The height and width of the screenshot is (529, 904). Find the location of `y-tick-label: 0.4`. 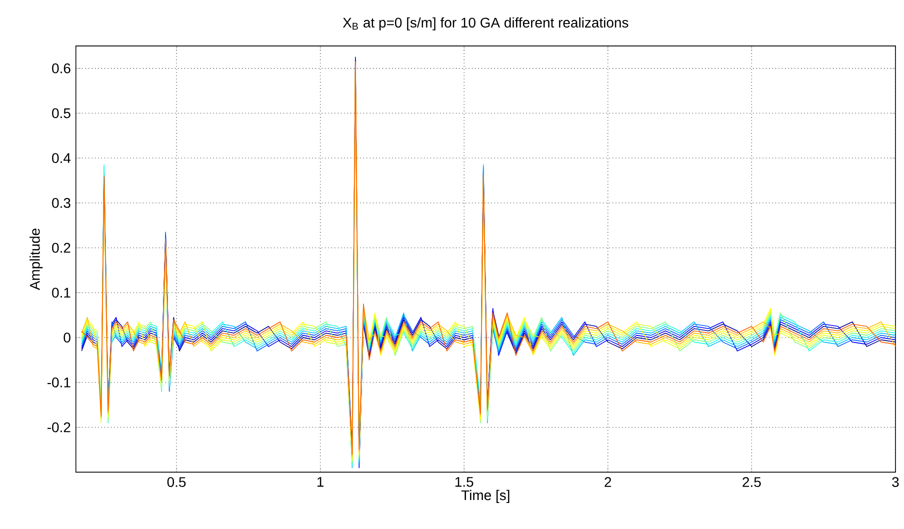

y-tick-label: 0.4 is located at coordinates (61, 158).